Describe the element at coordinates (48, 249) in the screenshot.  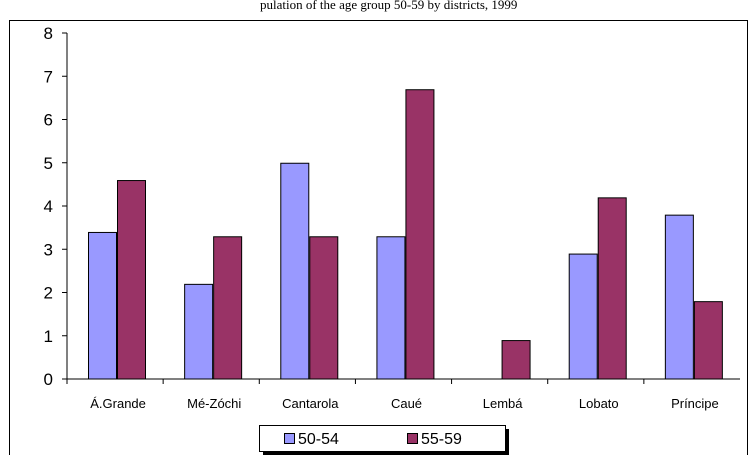
I see `y-tick-label: 3` at that location.